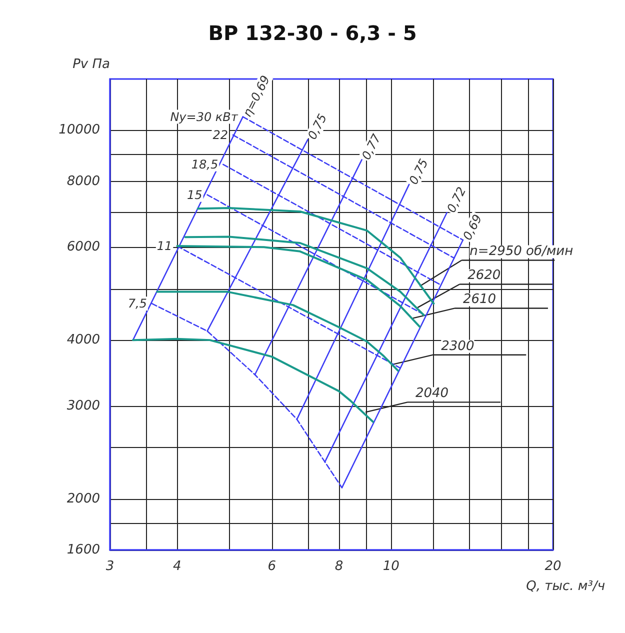  I want to click on y-tick-label: 1600, so click(83, 550).